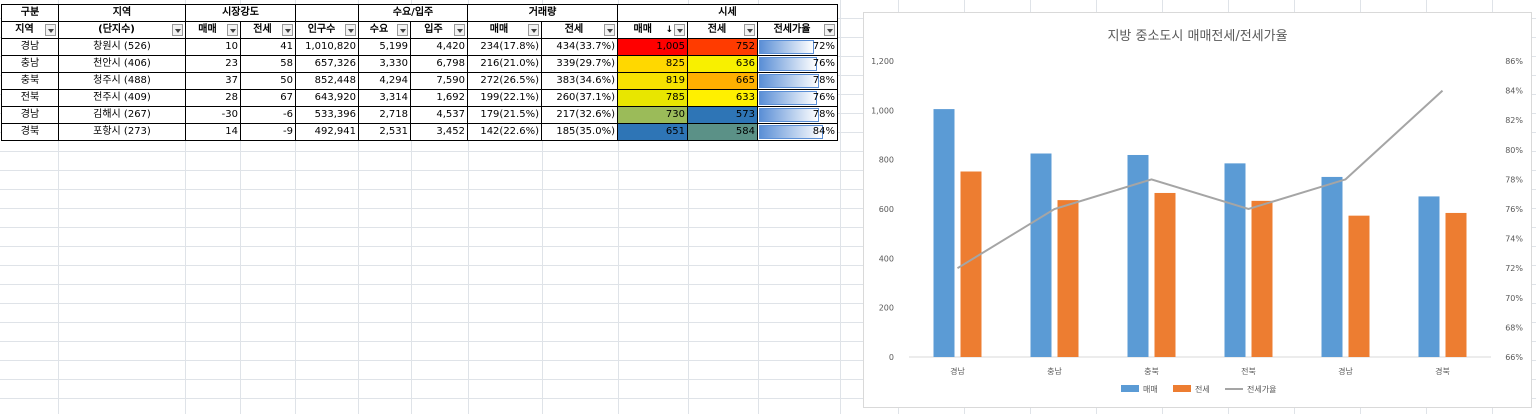  I want to click on cell-province: 충남, so click(30, 64).